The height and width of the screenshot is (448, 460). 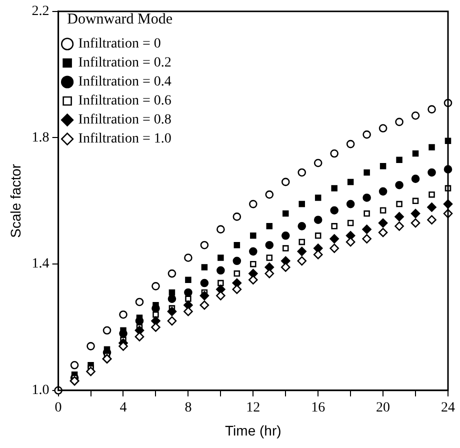 What do you see at coordinates (120, 19) in the screenshot?
I see `legend-title: Downward Mode` at bounding box center [120, 19].